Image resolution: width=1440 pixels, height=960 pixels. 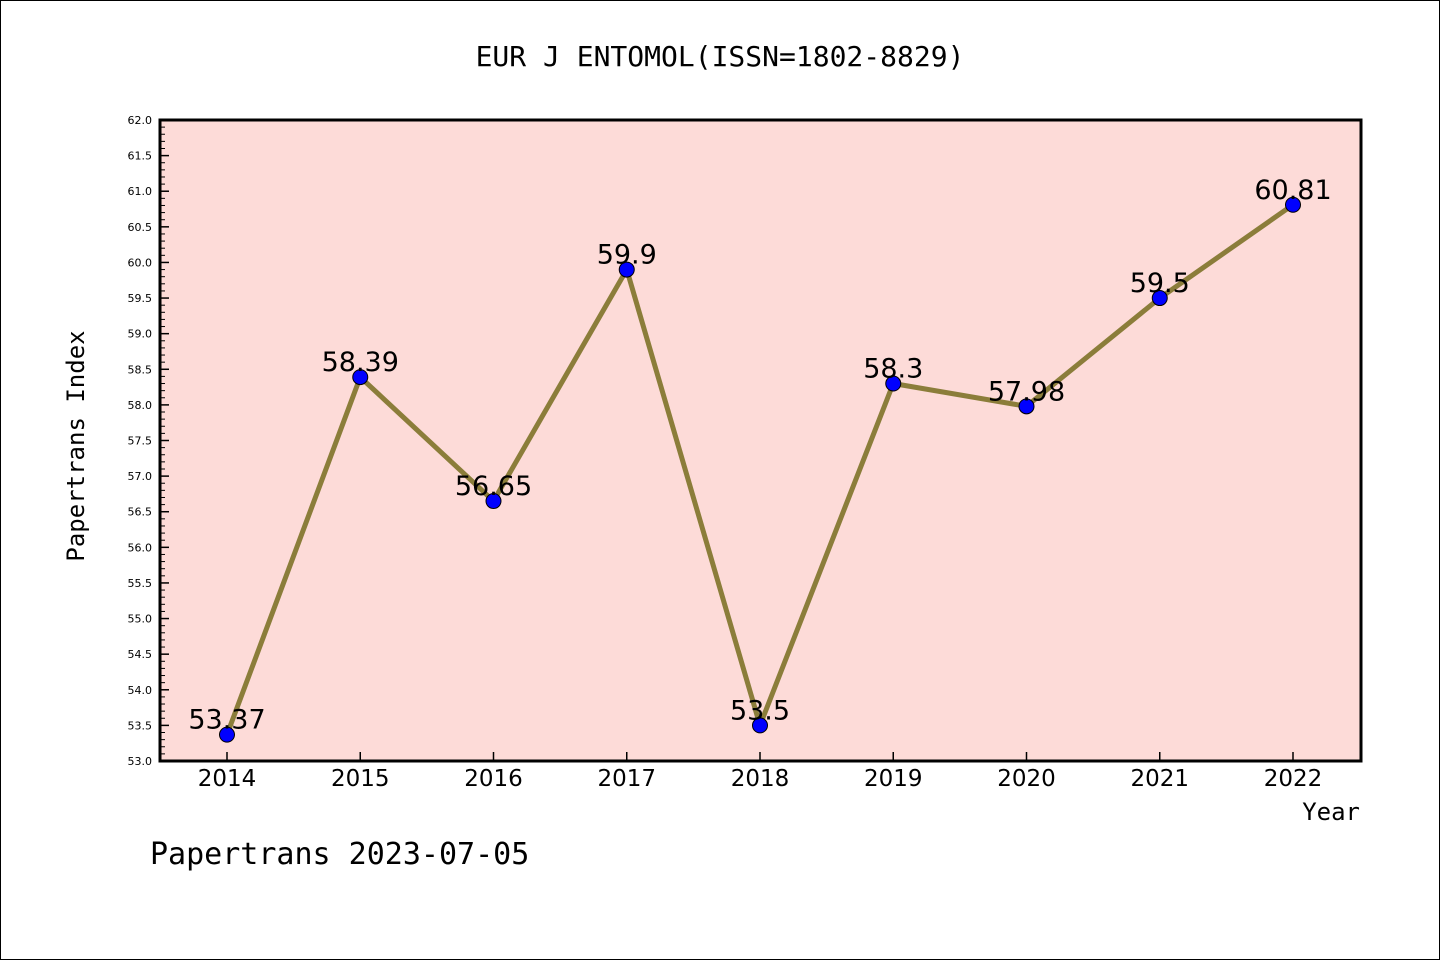 What do you see at coordinates (720, 56) in the screenshot?
I see `chart-title: EUR J ENTOMOL(ISSN=1802-8829)` at bounding box center [720, 56].